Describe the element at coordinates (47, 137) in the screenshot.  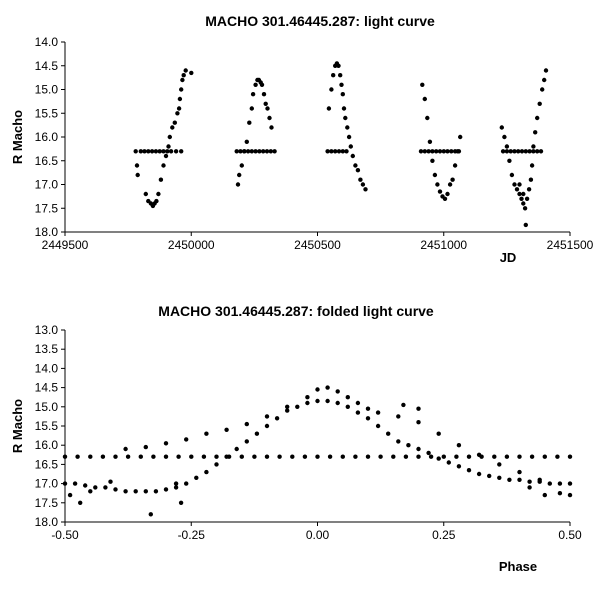
I see `y-tick-label: 16.0` at that location.